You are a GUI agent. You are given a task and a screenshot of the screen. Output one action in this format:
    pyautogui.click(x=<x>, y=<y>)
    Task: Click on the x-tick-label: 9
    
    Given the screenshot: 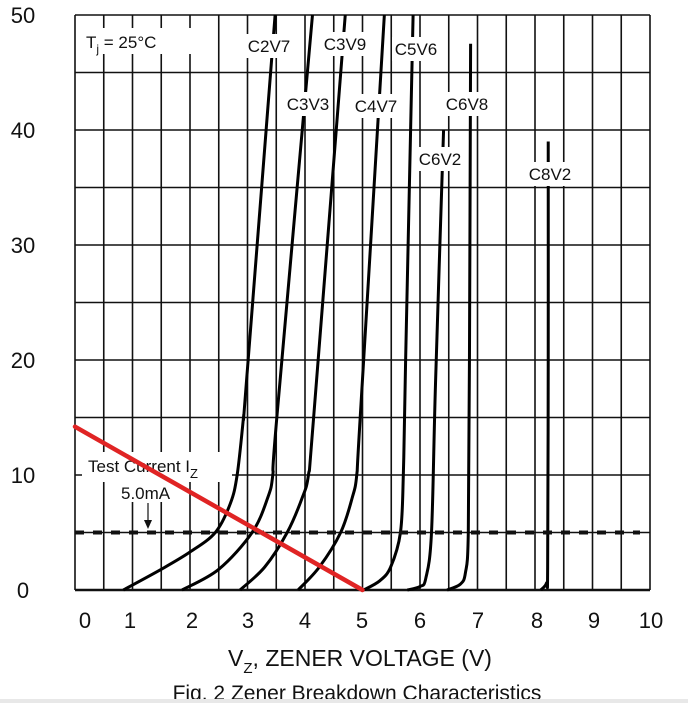 What is the action you would take?
    pyautogui.click(x=594, y=620)
    